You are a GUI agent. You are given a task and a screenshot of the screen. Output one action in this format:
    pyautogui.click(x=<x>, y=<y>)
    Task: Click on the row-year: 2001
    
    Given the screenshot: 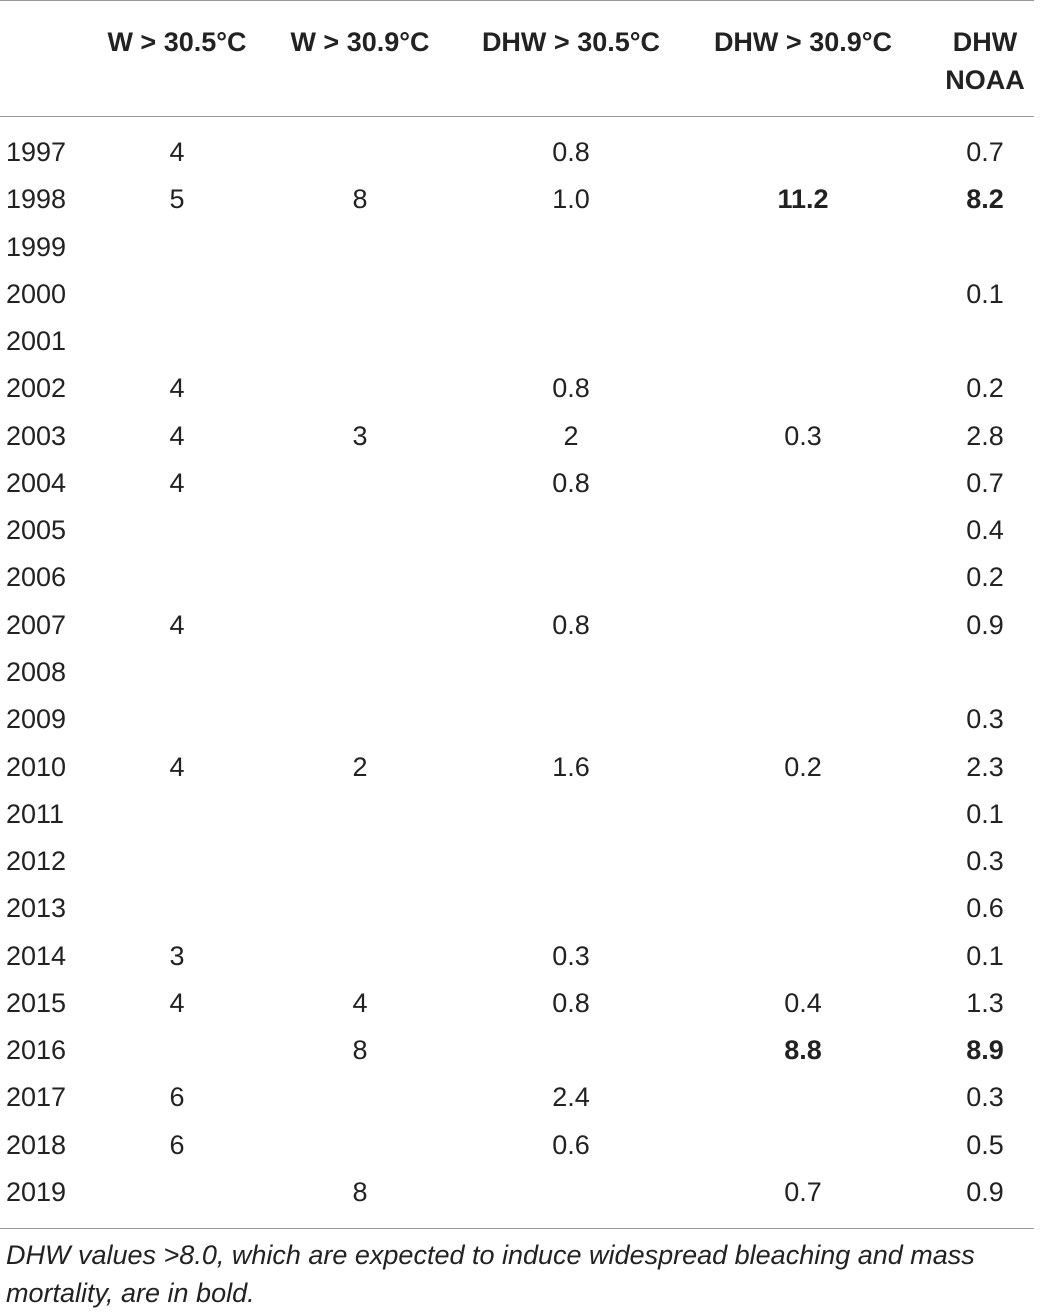 What is the action you would take?
    pyautogui.click(x=36, y=341)
    